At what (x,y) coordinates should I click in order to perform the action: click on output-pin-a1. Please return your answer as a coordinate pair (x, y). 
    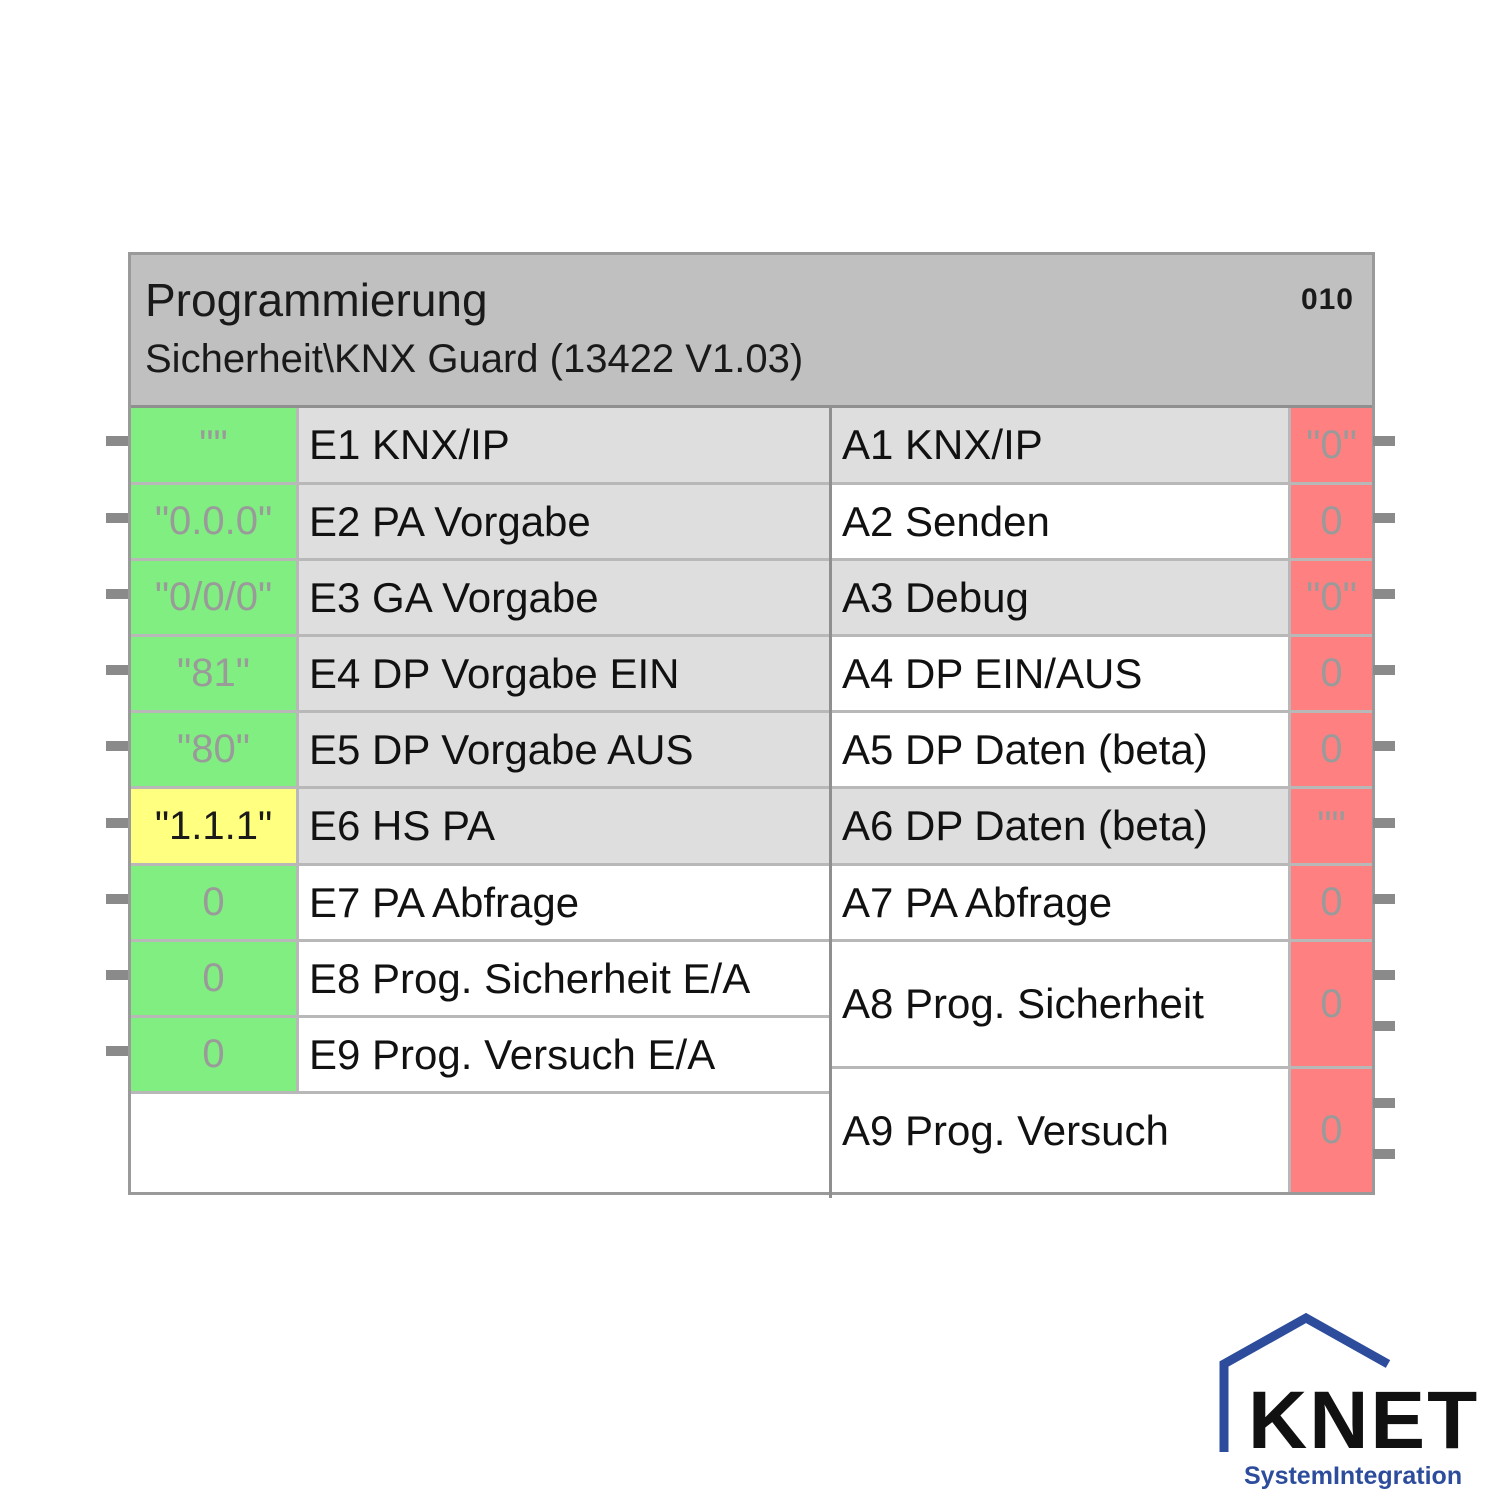
    Looking at the image, I should click on (1384, 441).